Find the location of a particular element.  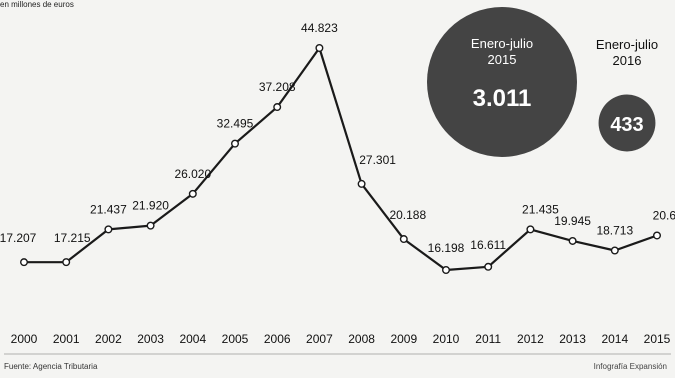

x-tick-label: 2000 is located at coordinates (24, 339).